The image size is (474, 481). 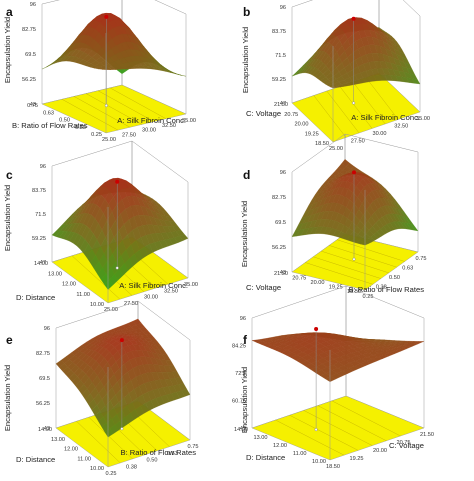 What do you see at coordinates (357, 459) in the screenshot?
I see `x-tick-label: 19.25` at bounding box center [357, 459].